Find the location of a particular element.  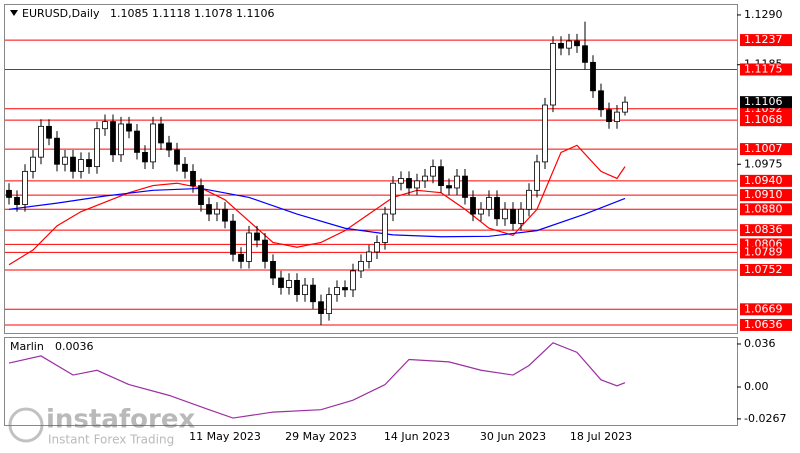

level-label: 1.0836 is located at coordinates (763, 229).